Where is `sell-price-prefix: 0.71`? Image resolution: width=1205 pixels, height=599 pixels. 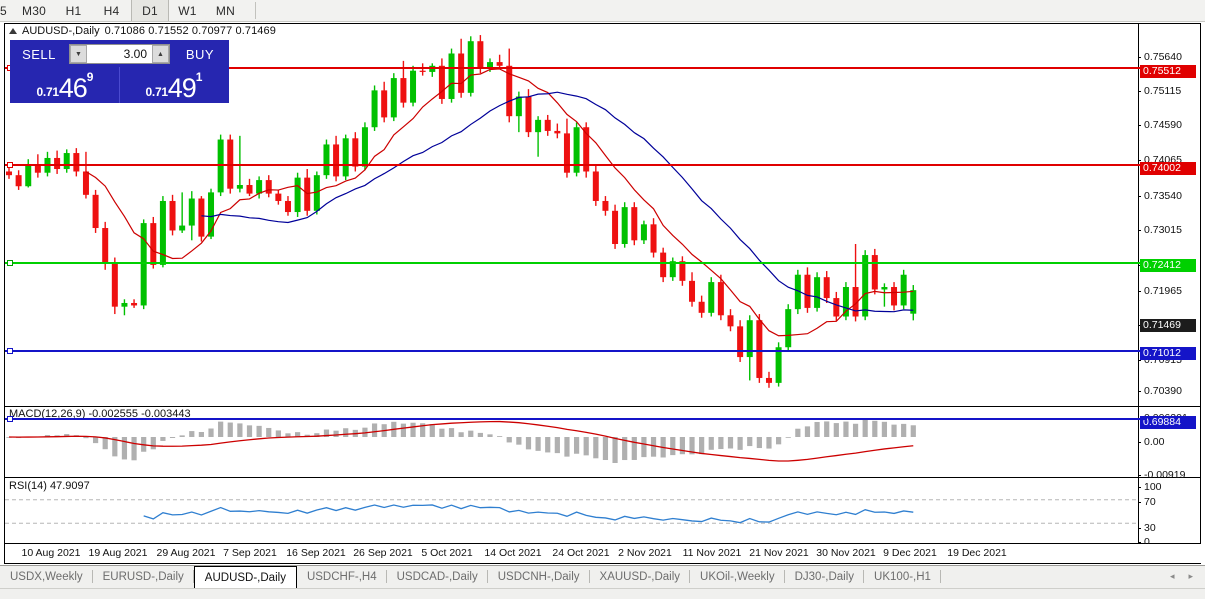
sell-price-prefix: 0.71 is located at coordinates (47, 92).